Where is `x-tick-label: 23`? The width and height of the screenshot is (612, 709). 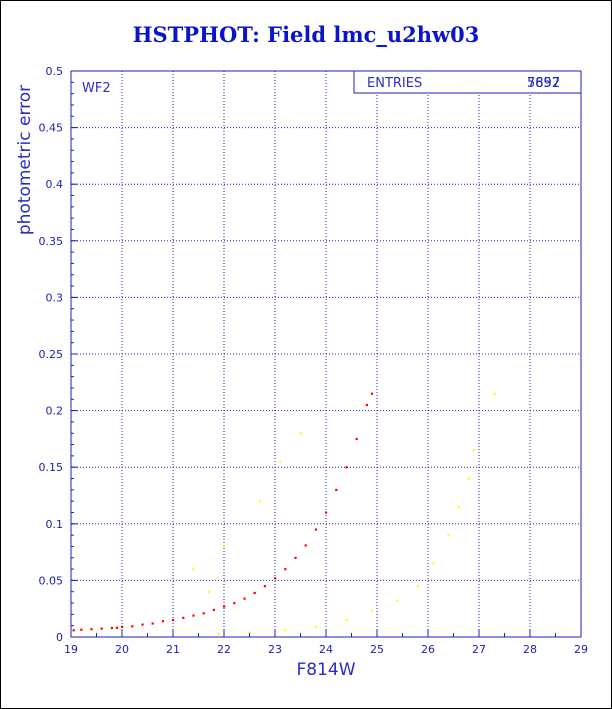 x-tick-label: 23 is located at coordinates (275, 649).